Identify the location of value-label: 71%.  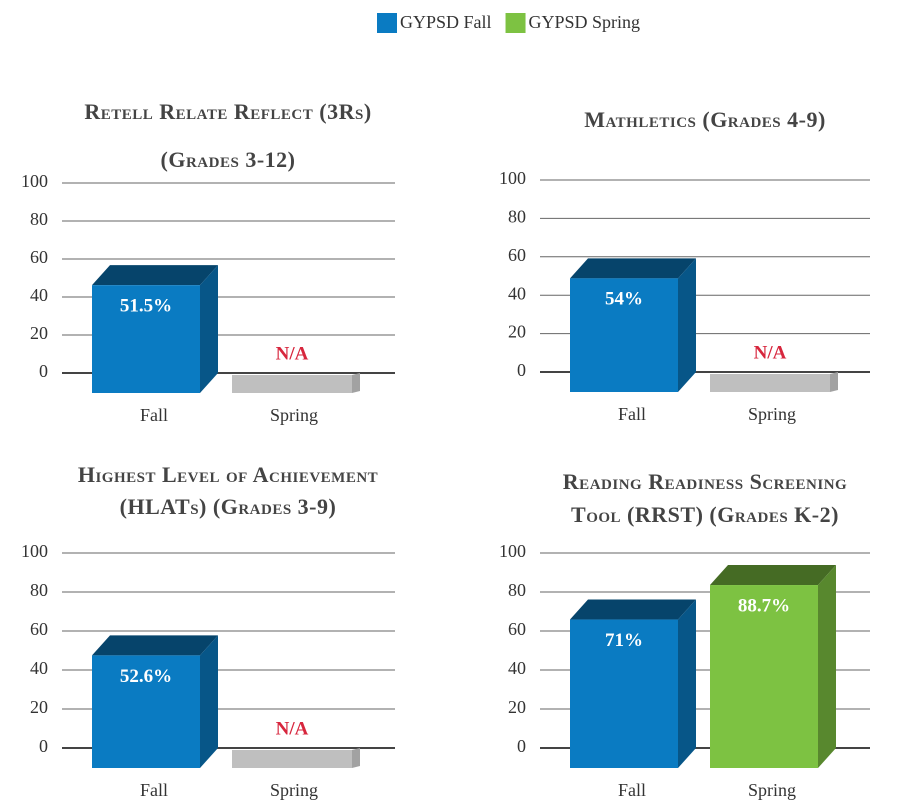
(624, 640).